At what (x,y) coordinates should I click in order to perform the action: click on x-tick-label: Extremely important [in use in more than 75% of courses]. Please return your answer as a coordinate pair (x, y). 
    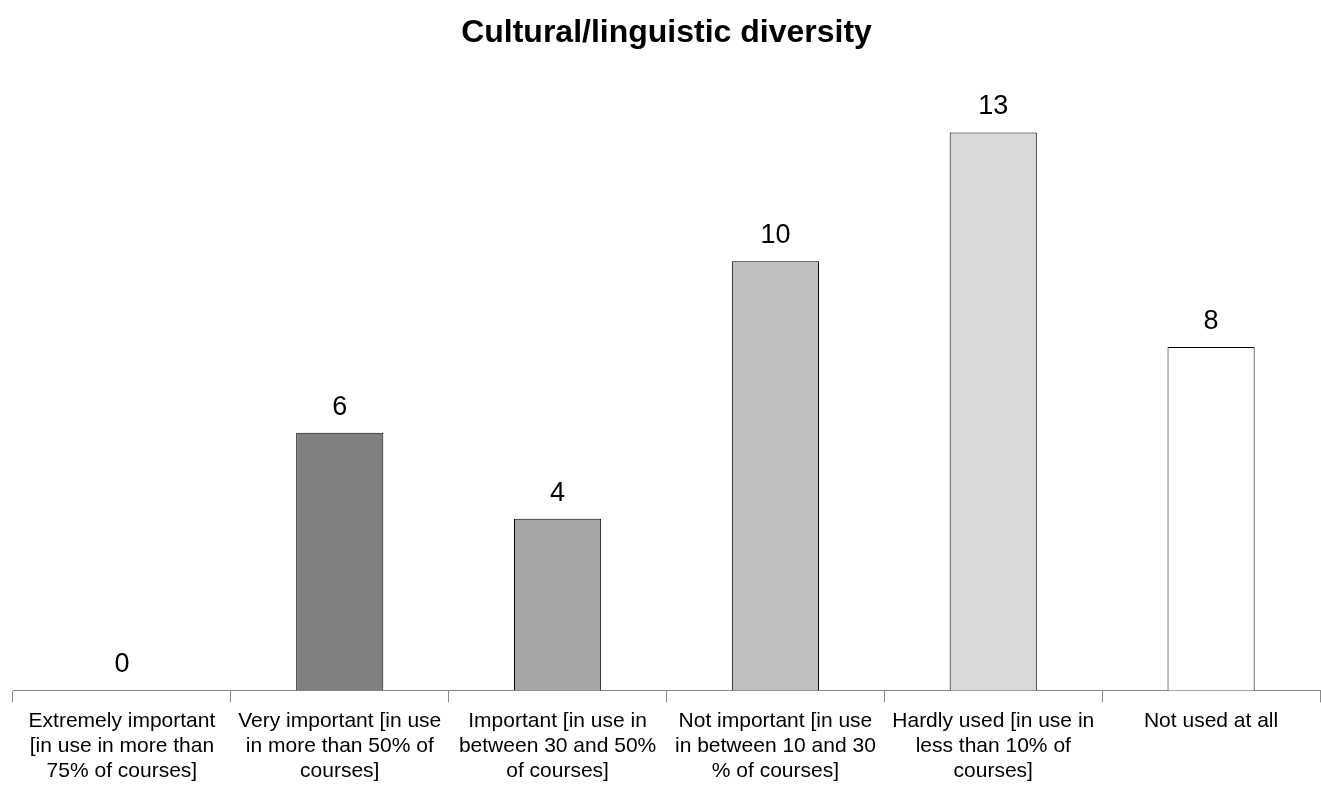
    Looking at the image, I should click on (122, 744).